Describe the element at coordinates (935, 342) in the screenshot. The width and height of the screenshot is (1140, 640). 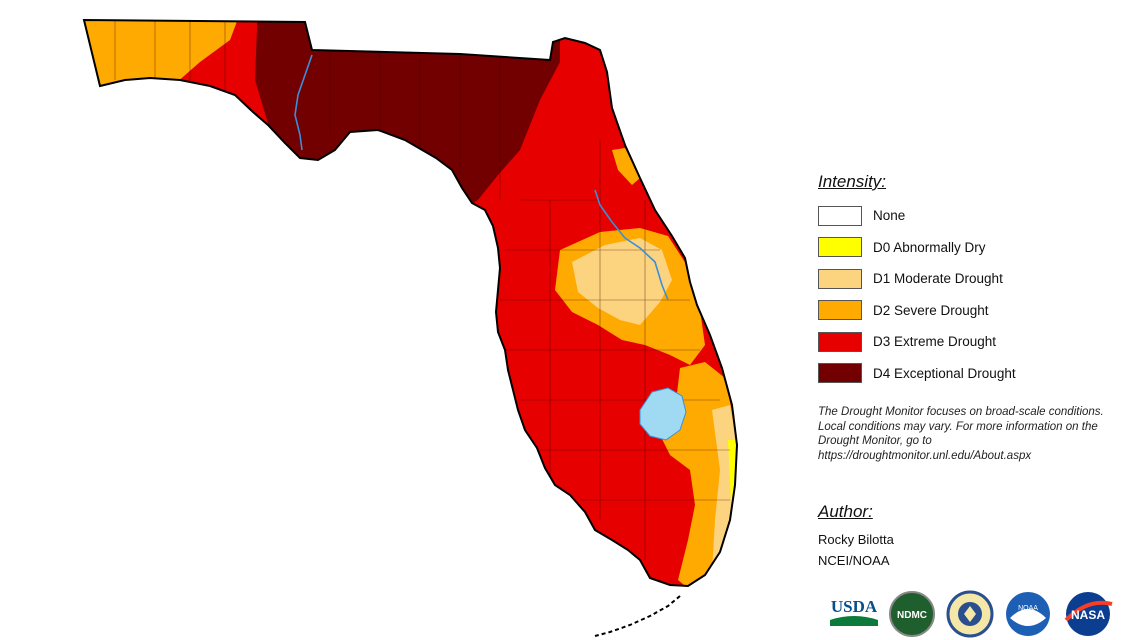
I see `legend-label: D3 Extreme Drought` at that location.